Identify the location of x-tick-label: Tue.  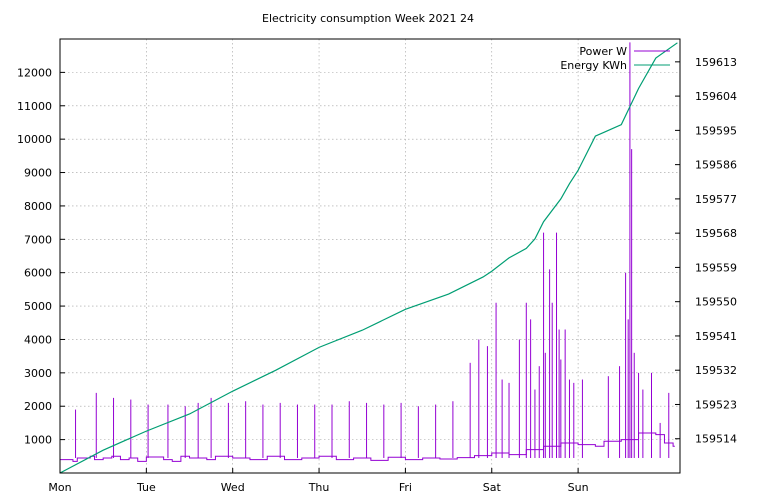
(146, 487).